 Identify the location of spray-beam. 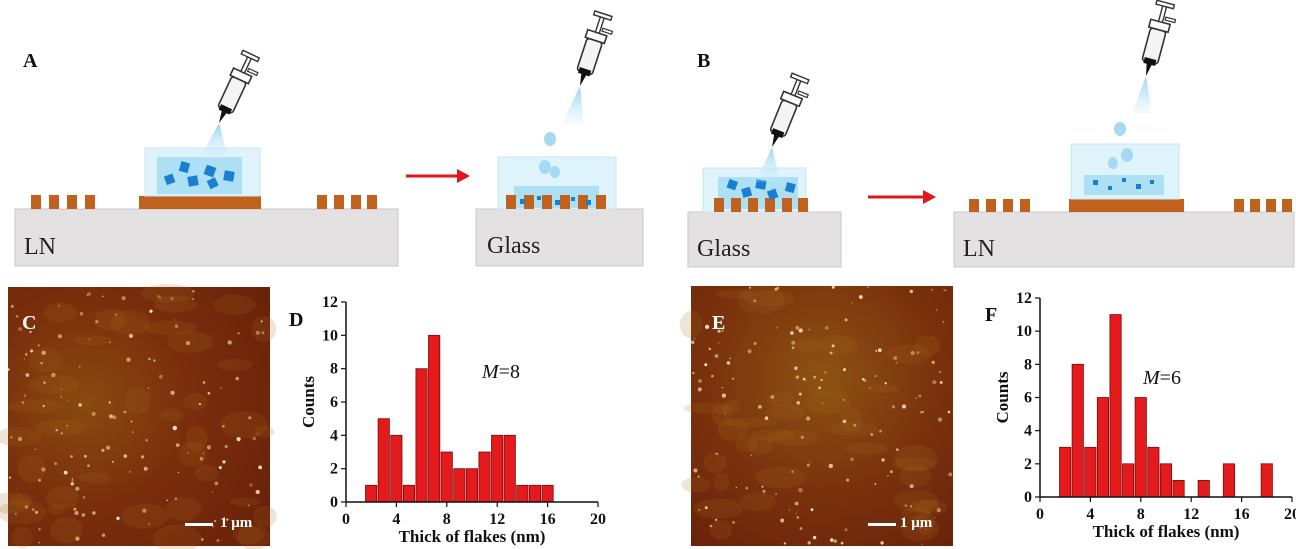
(1142, 95).